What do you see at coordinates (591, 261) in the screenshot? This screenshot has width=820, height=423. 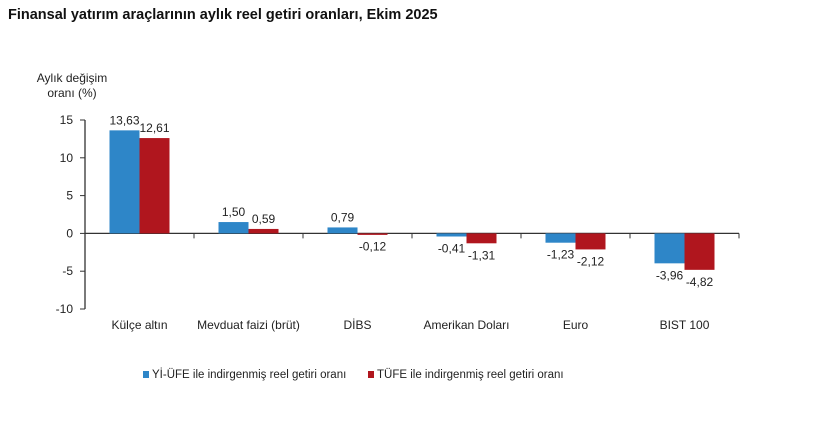 I see `data-label: -2,12` at bounding box center [591, 261].